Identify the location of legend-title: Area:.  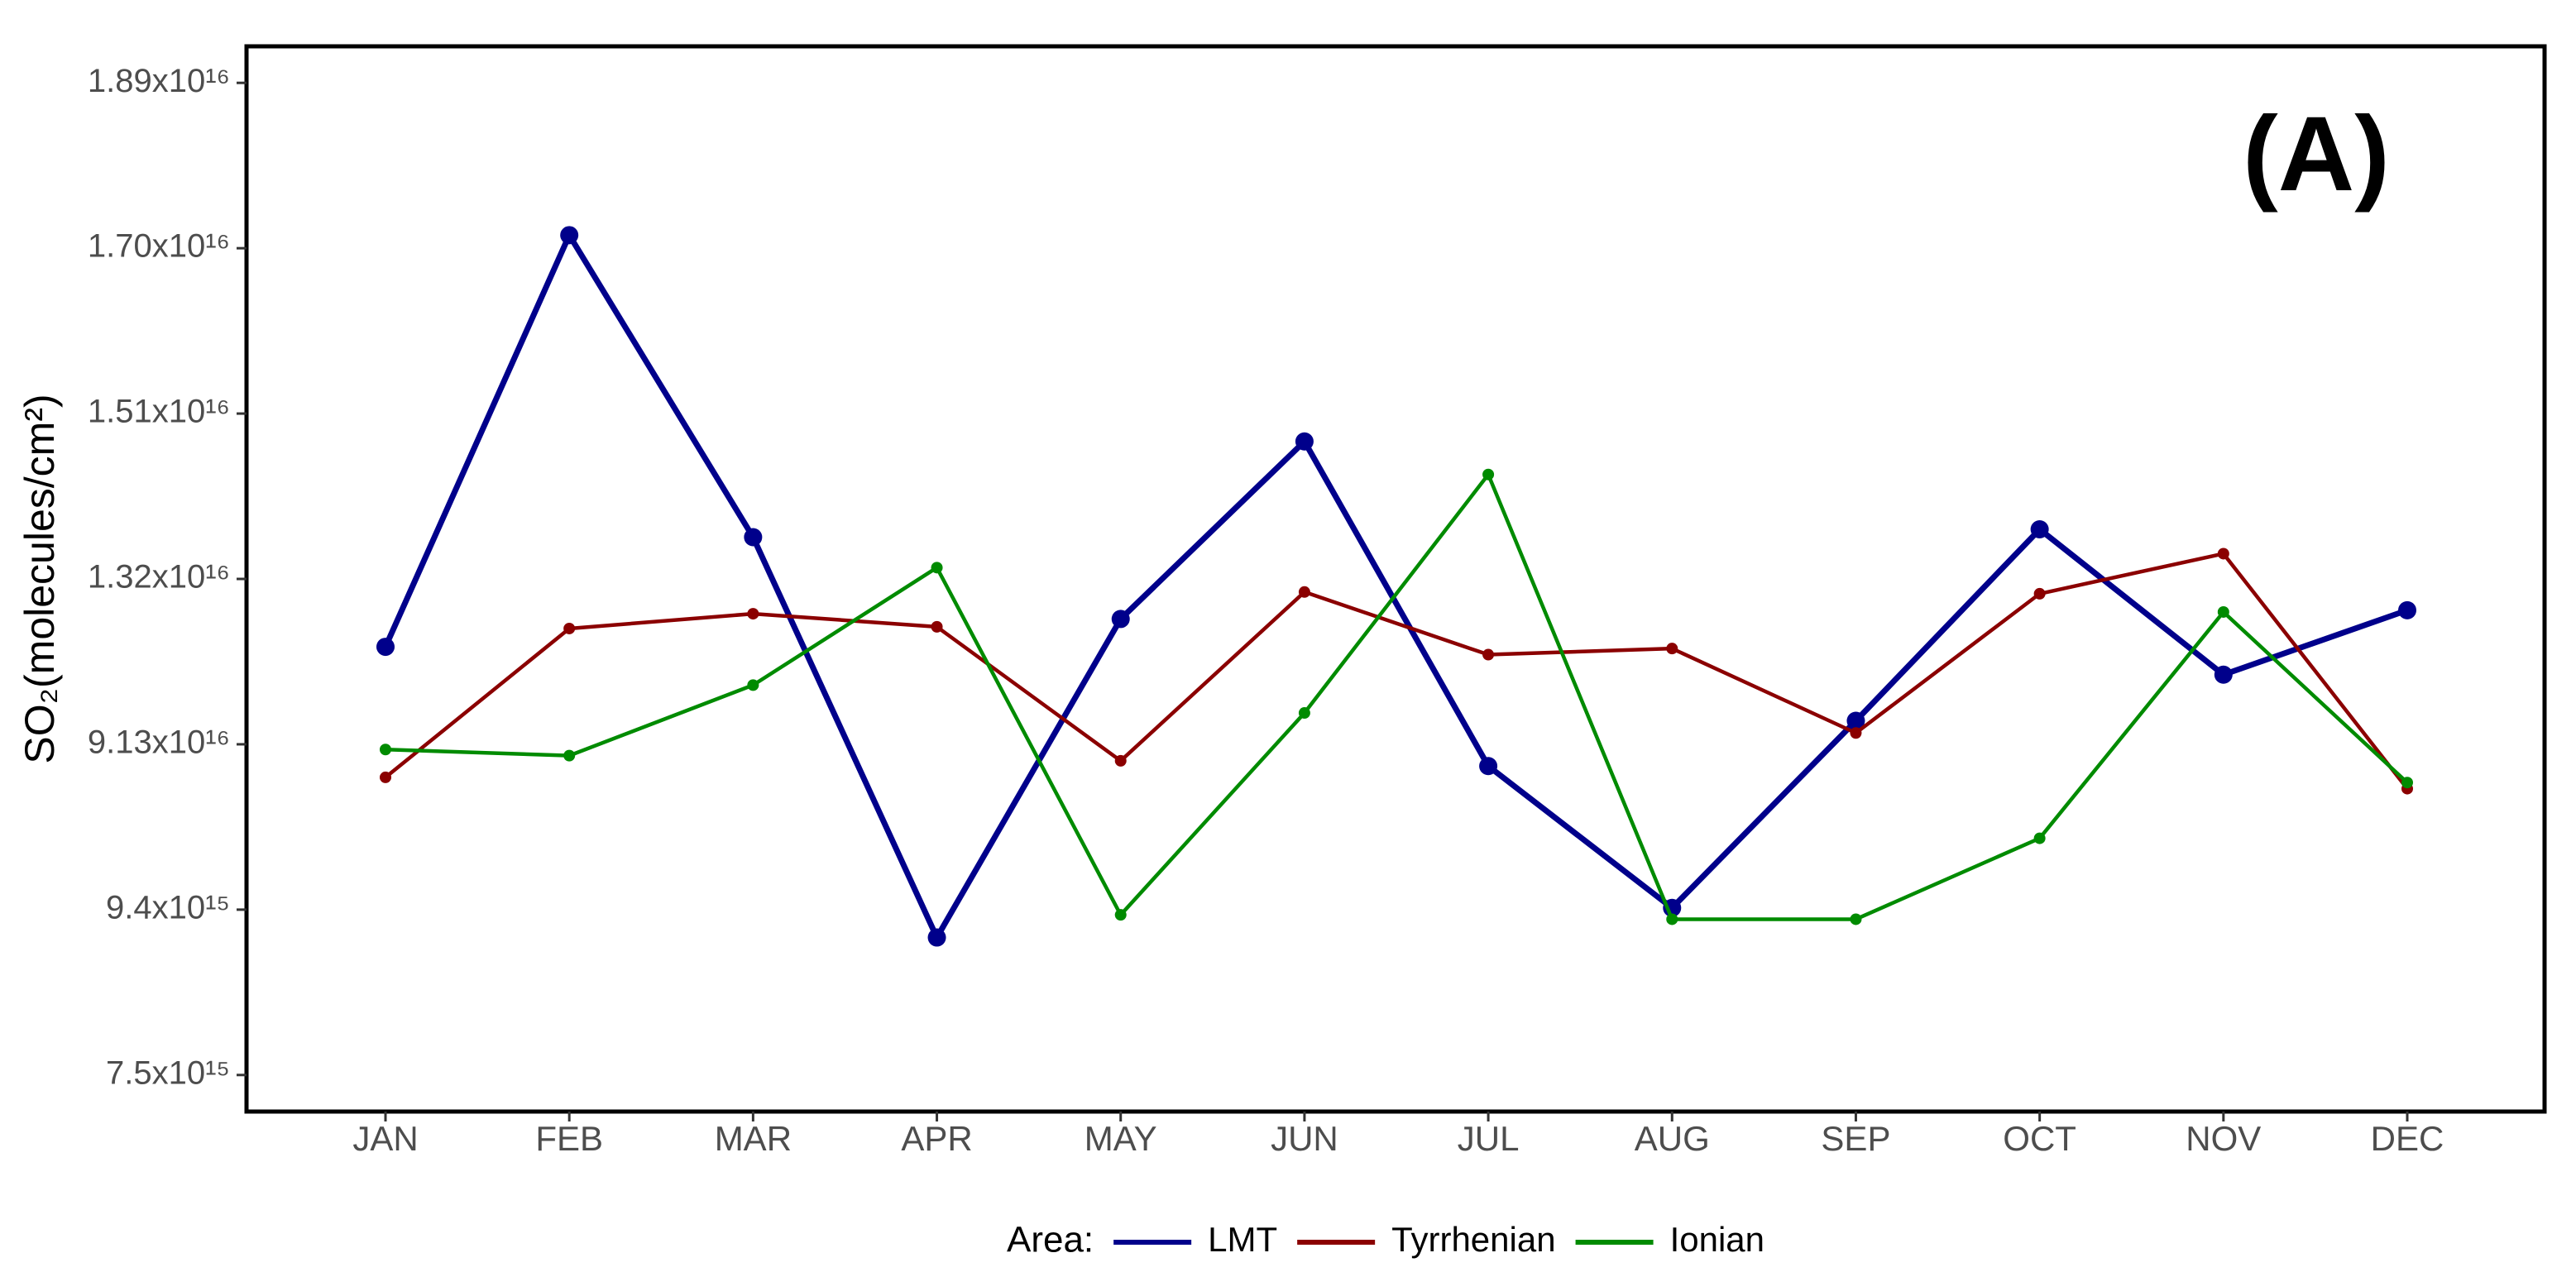
(1051, 1240).